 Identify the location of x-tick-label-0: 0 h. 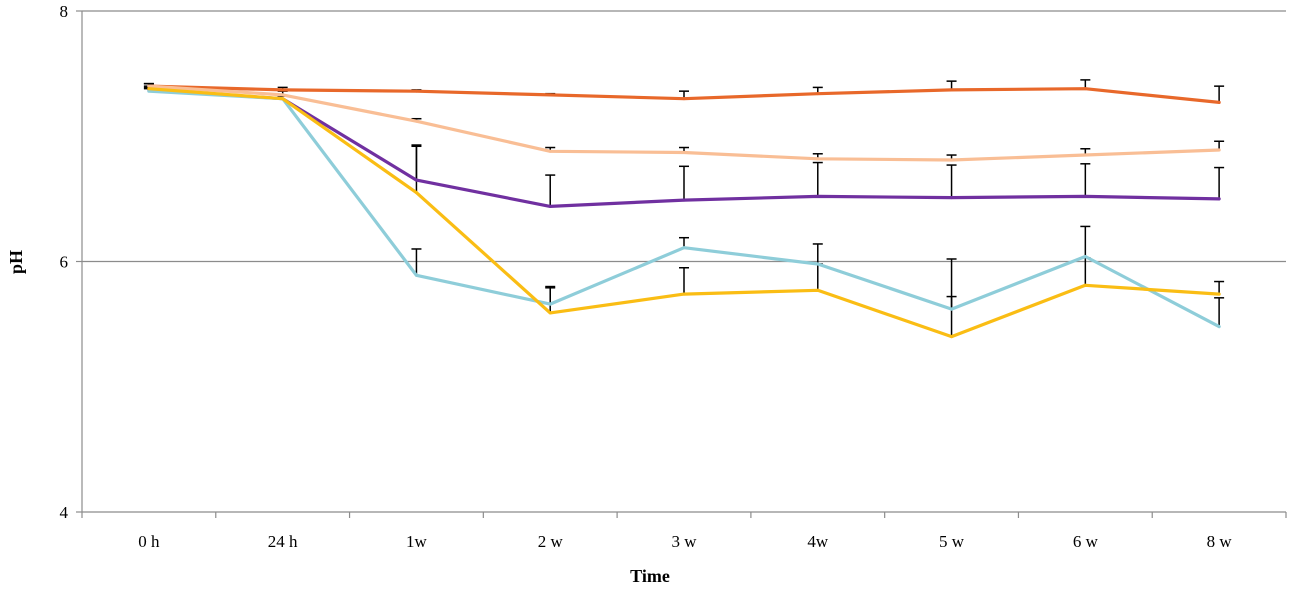
(149, 541).